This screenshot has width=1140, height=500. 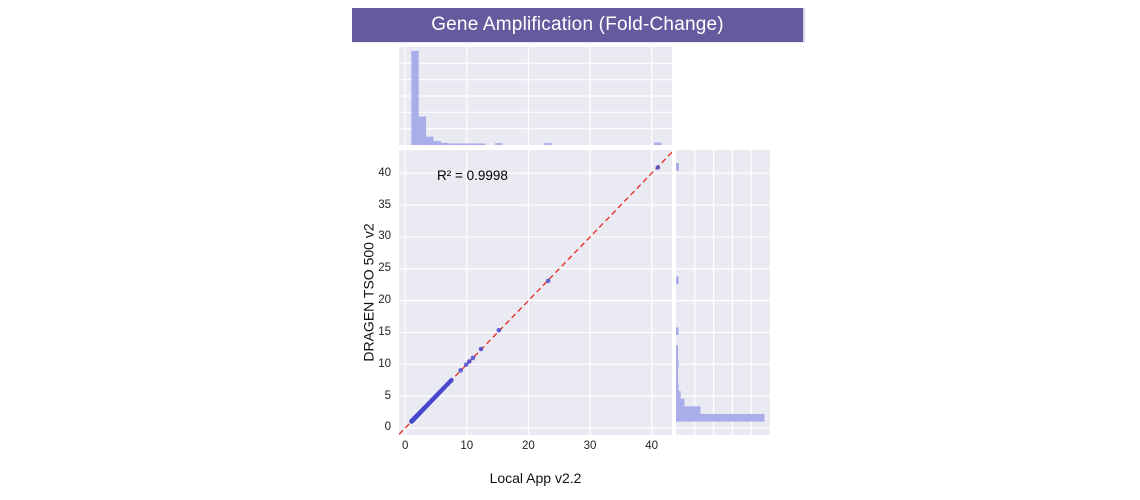 I want to click on chart-title-banner: Gene Amplification (Fold-Change), so click(x=578, y=25).